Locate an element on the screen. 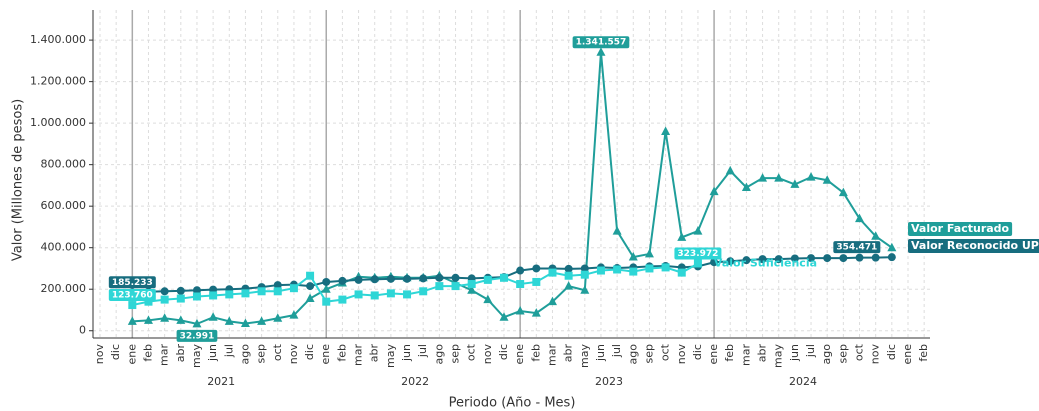  y-tick-label: 800.000 is located at coordinates (64, 164).